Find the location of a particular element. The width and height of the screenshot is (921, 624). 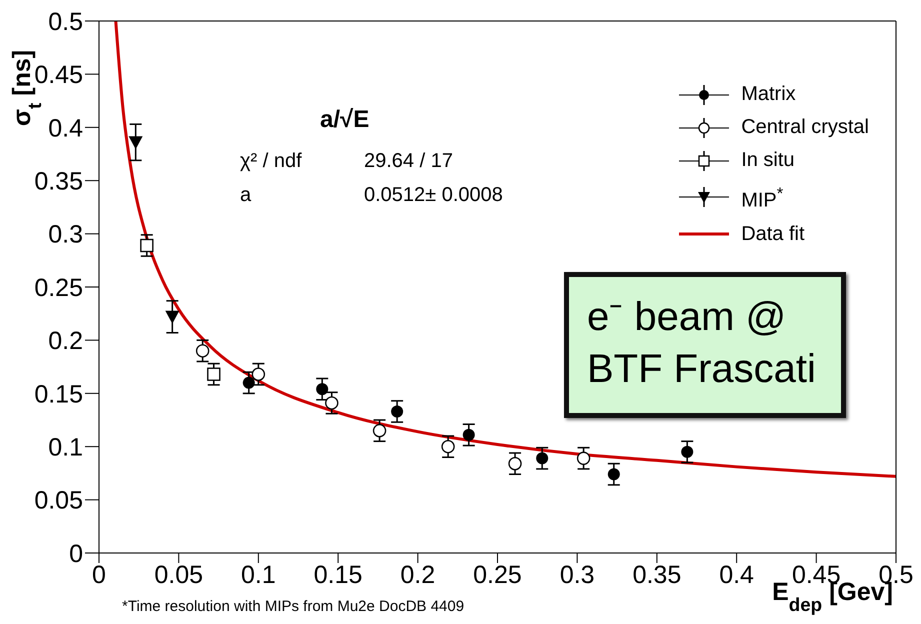

x-tick-label: 0.05 is located at coordinates (179, 574).